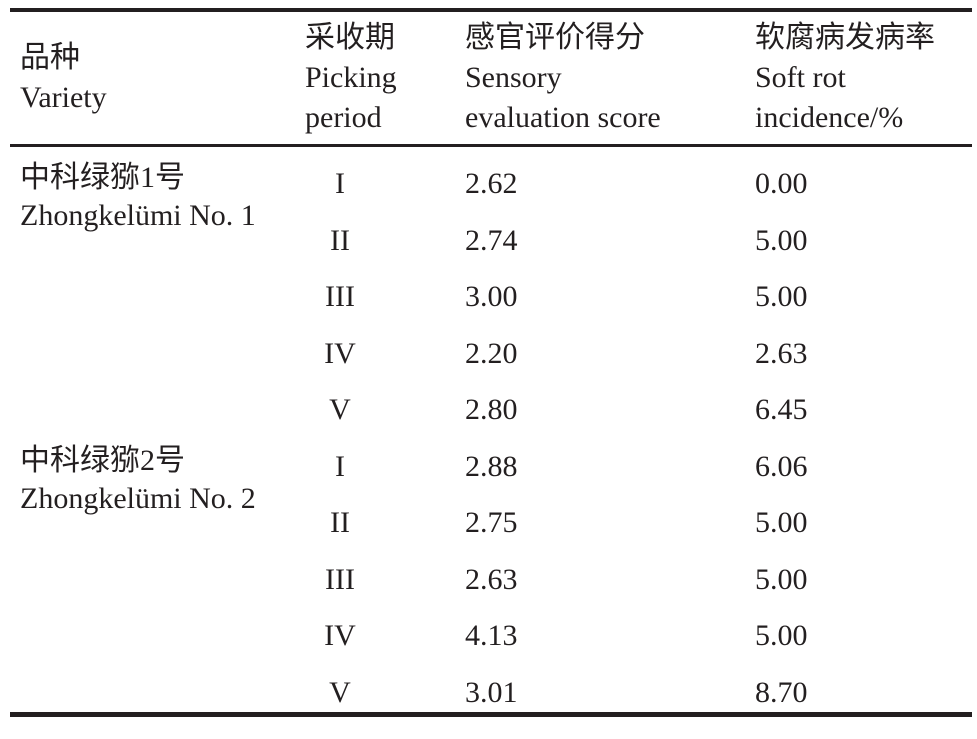 The height and width of the screenshot is (739, 977). Describe the element at coordinates (800, 77) in the screenshot. I see `header-soft-rot-incidence-en1: Soft rot` at that location.